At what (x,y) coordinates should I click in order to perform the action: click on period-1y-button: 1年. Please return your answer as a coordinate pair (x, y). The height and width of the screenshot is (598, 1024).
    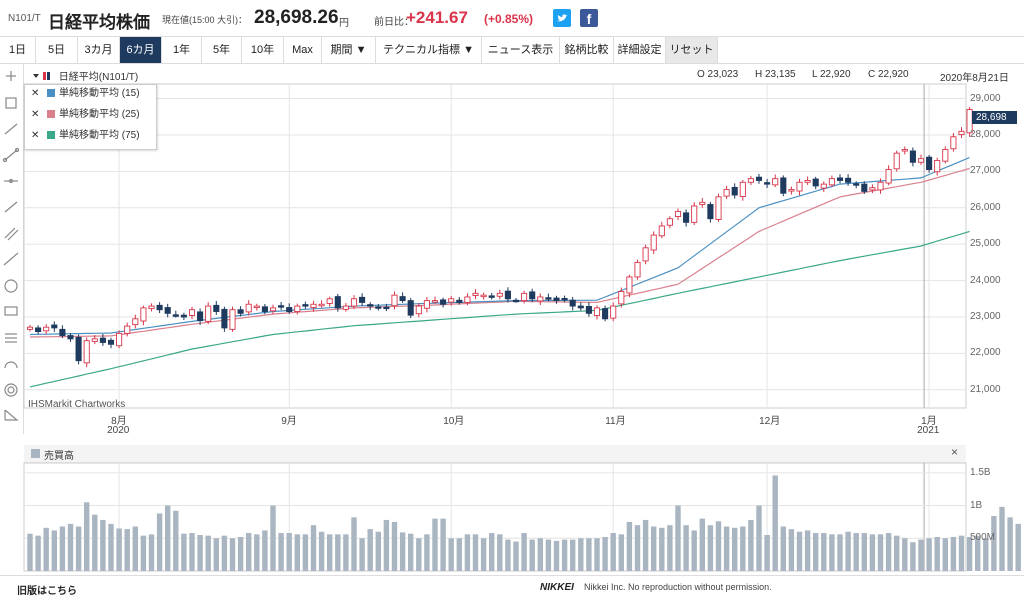
    Looking at the image, I should click on (182, 50).